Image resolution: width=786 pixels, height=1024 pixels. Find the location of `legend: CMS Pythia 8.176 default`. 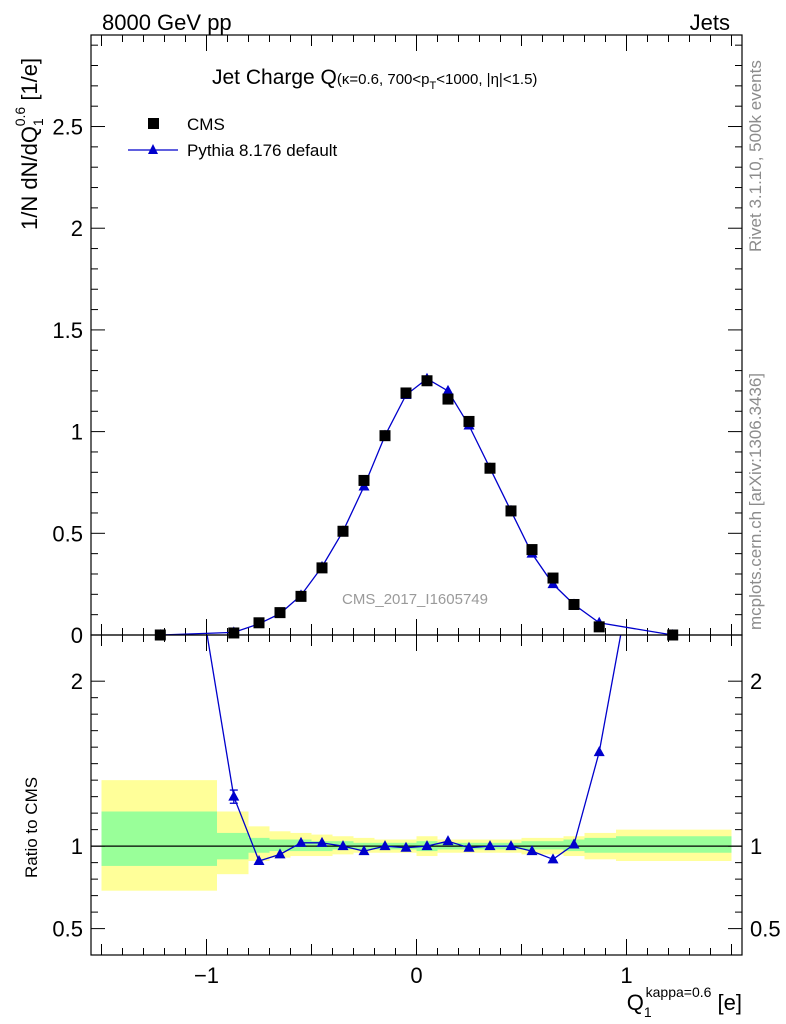

legend: CMS Pythia 8.176 default is located at coordinates (233, 137).